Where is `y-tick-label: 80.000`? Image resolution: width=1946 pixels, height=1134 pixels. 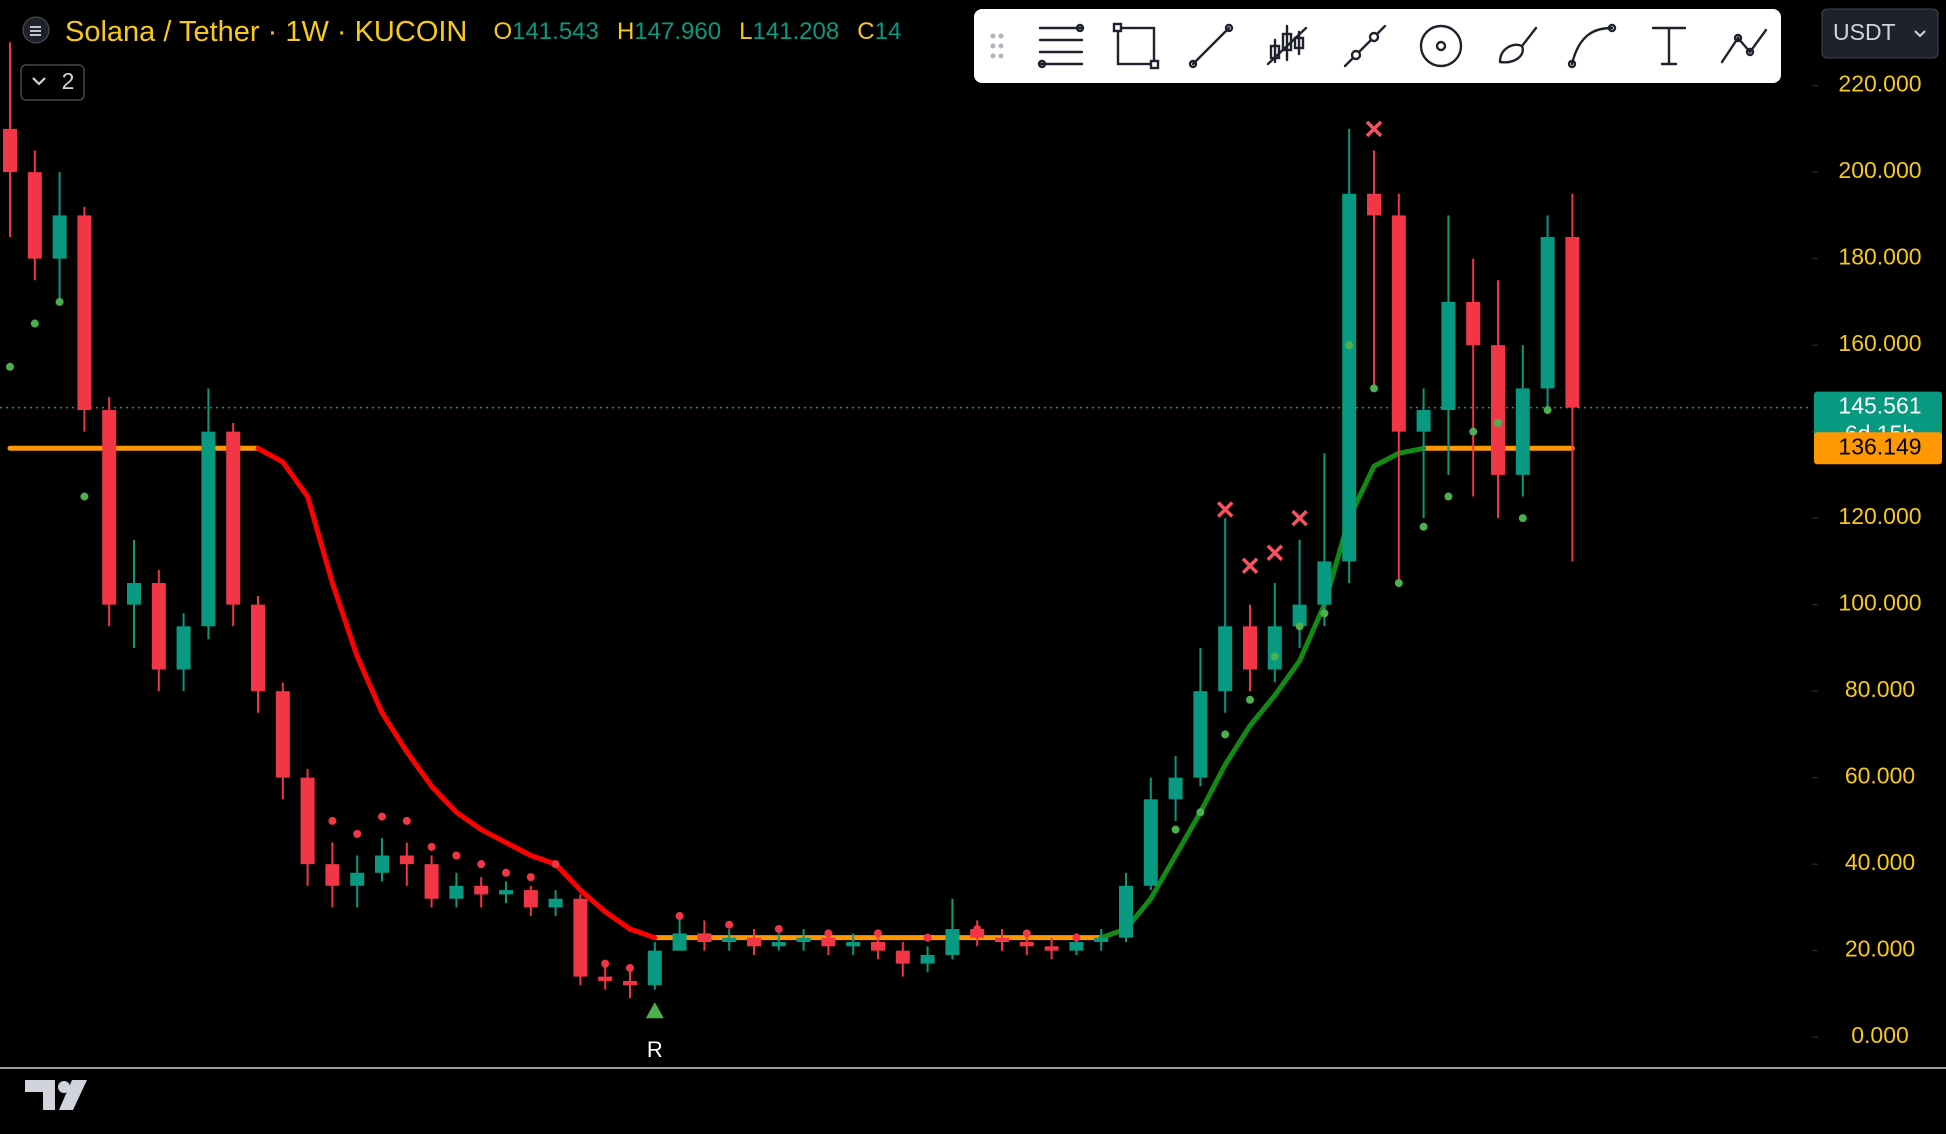 y-tick-label: 80.000 is located at coordinates (1880, 689).